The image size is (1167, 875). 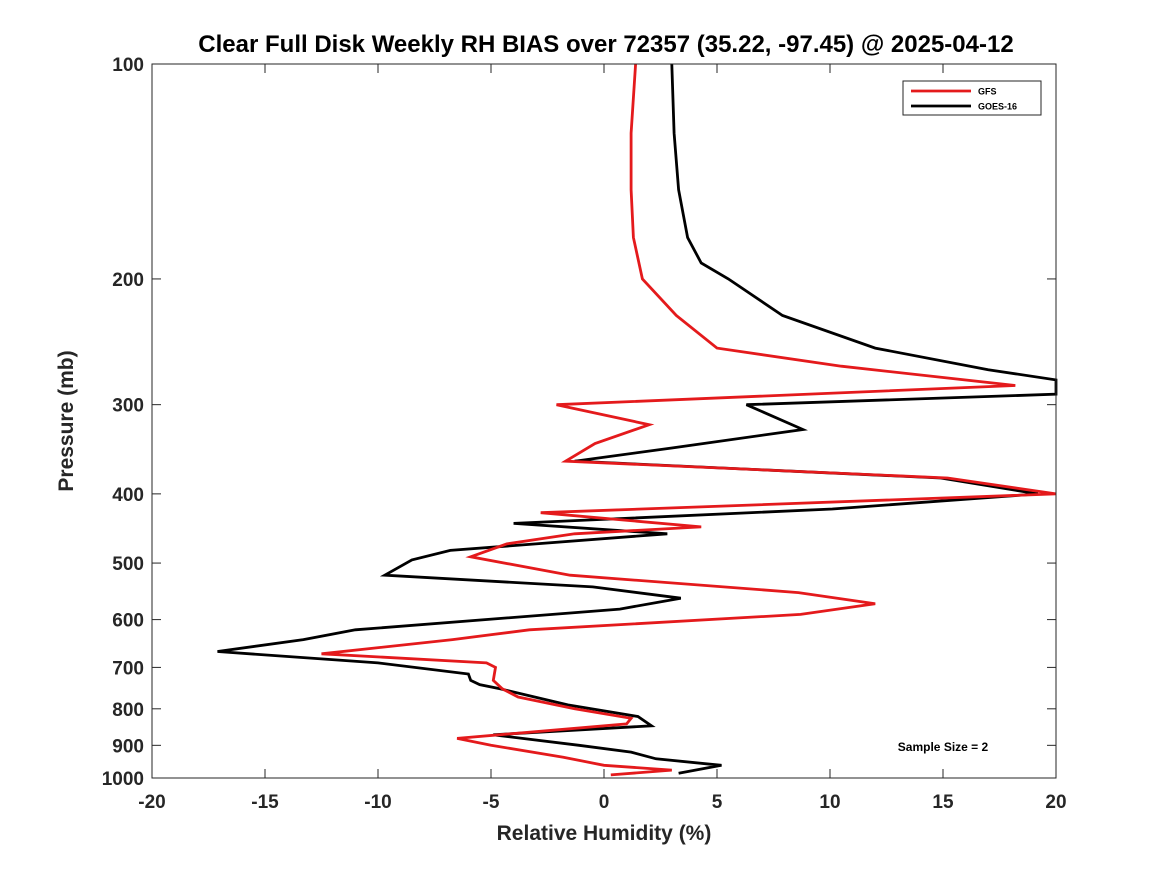 What do you see at coordinates (997, 107) in the screenshot?
I see `legend-entry: GOES-16` at bounding box center [997, 107].